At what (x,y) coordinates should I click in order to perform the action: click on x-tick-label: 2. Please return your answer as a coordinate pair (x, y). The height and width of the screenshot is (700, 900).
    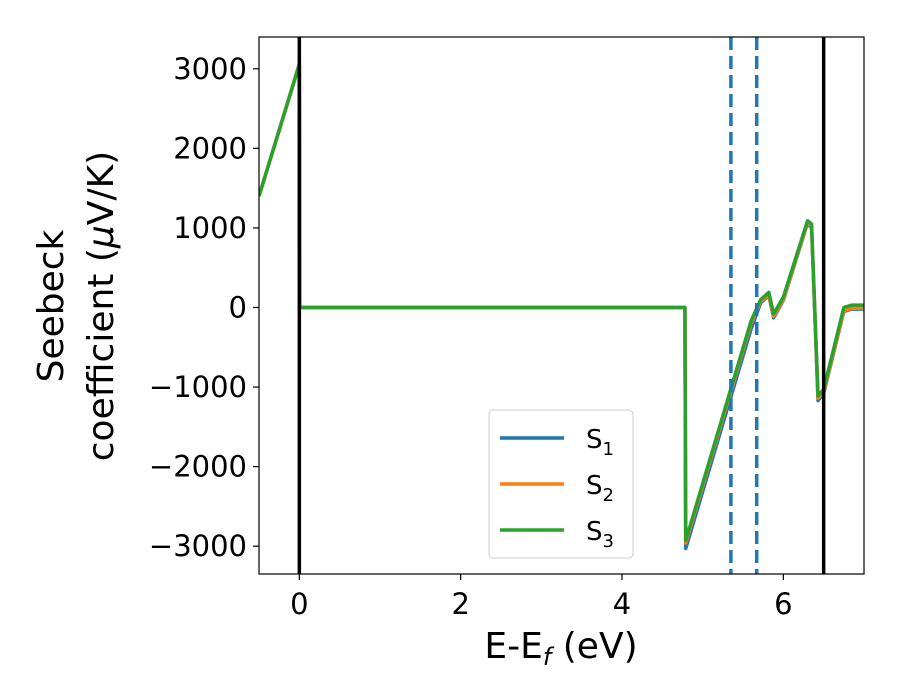
    Looking at the image, I should click on (460, 604).